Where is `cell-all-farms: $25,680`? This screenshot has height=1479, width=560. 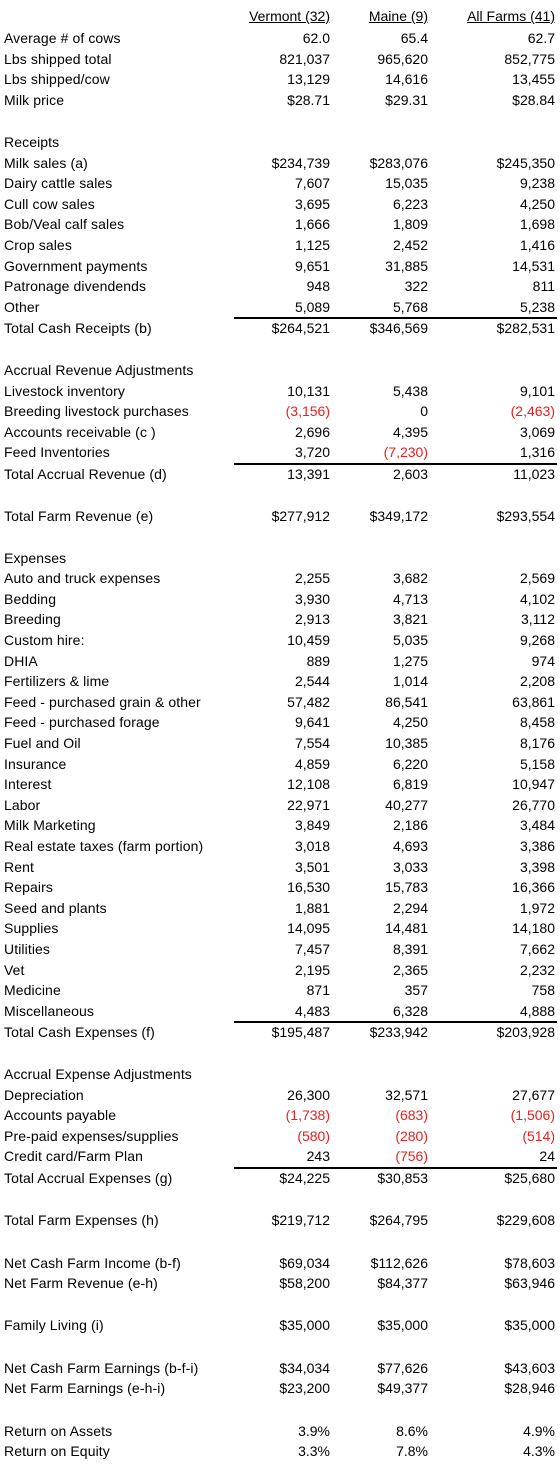
cell-all-farms: $25,680 is located at coordinates (529, 1178).